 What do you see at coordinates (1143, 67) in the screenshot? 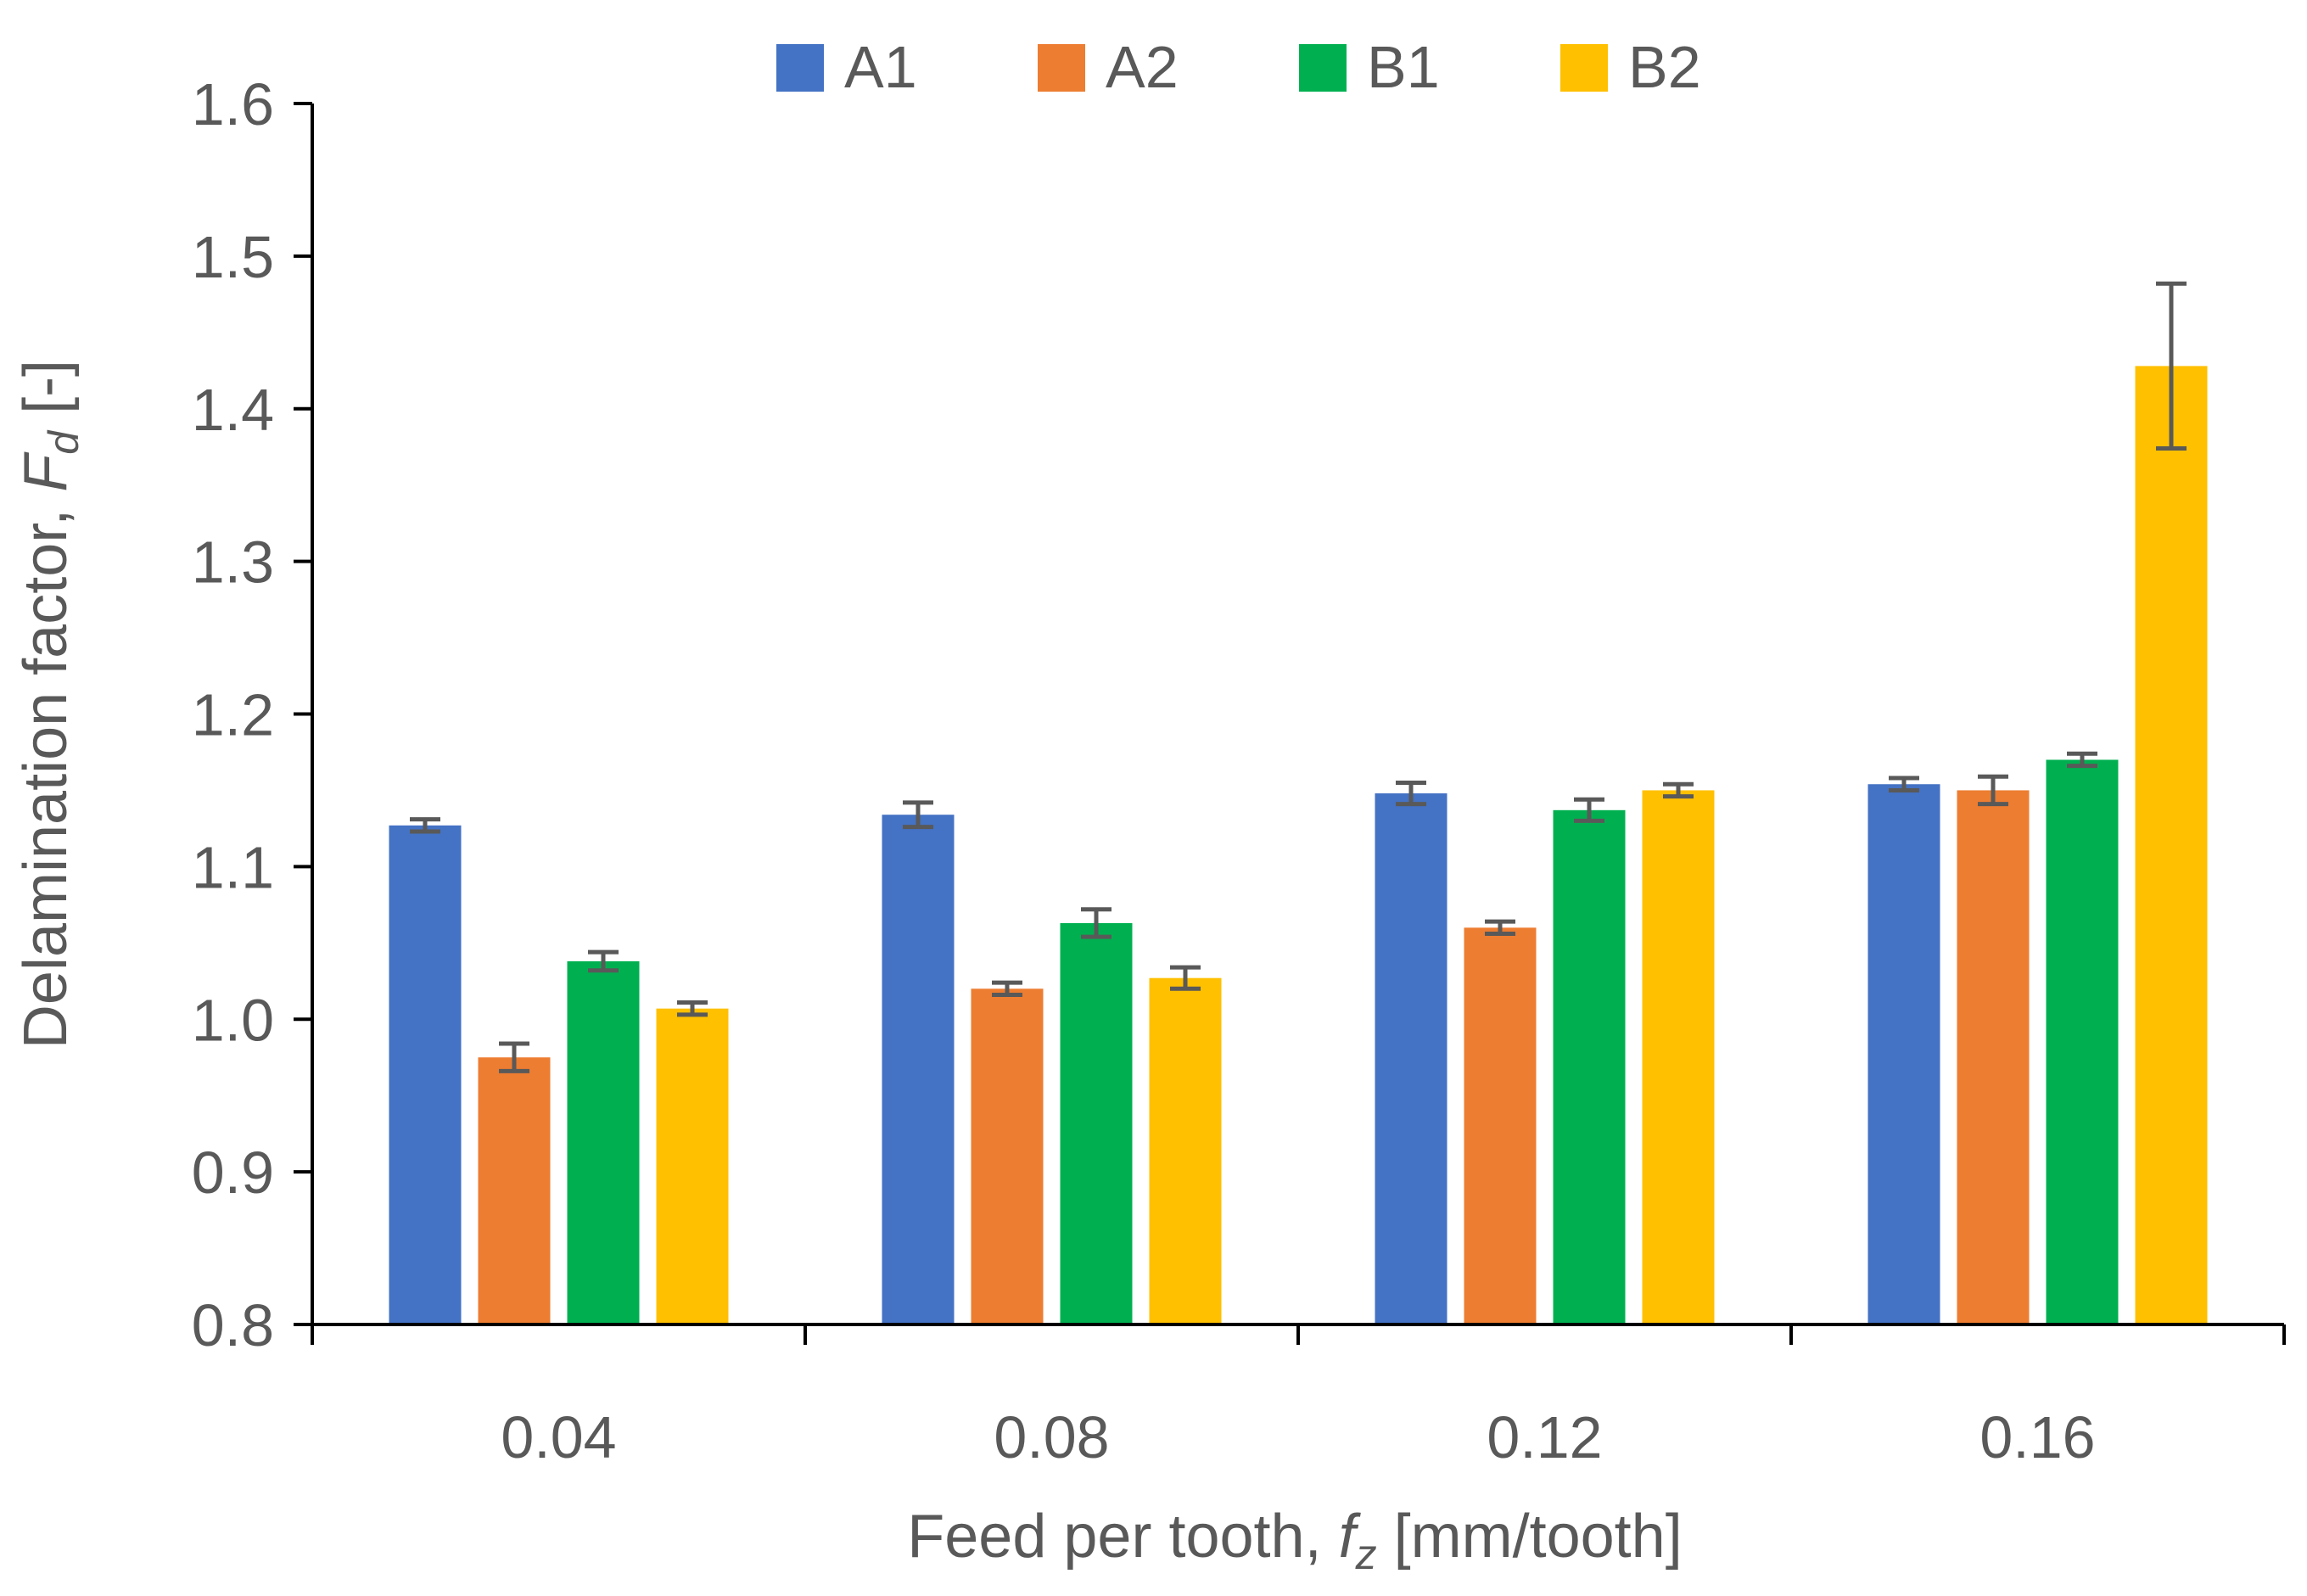
I see `legend-label-a2: A2` at bounding box center [1143, 67].